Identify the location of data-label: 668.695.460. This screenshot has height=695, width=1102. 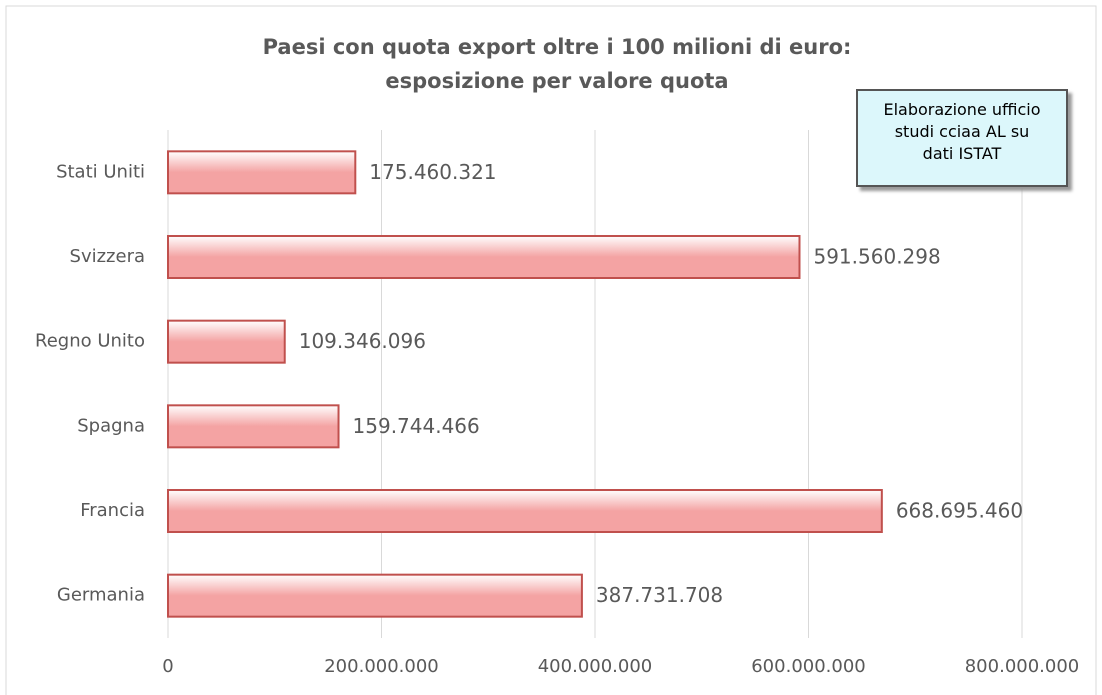
(959, 511).